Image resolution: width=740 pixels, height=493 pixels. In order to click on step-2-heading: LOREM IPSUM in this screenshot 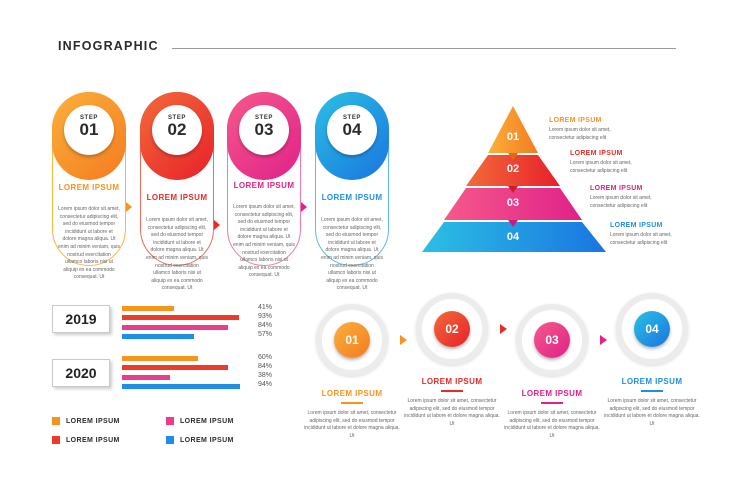, I will do `click(177, 197)`.